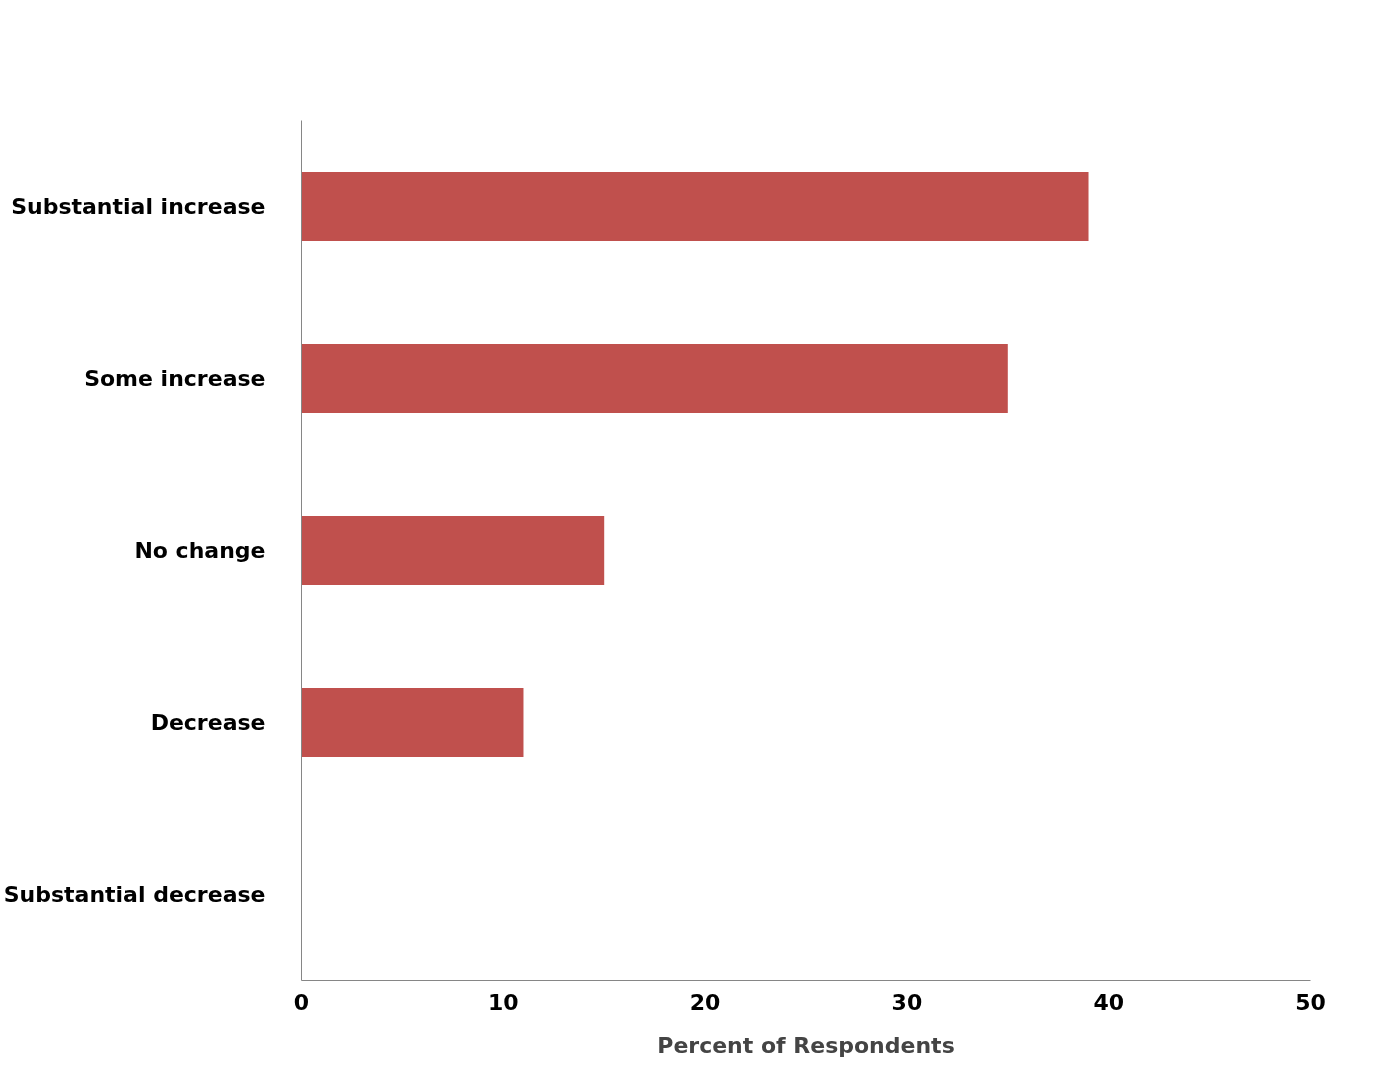 Image resolution: width=1376 pixels, height=1081 pixels. What do you see at coordinates (301, 1002) in the screenshot?
I see `x-tick-label: 0` at bounding box center [301, 1002].